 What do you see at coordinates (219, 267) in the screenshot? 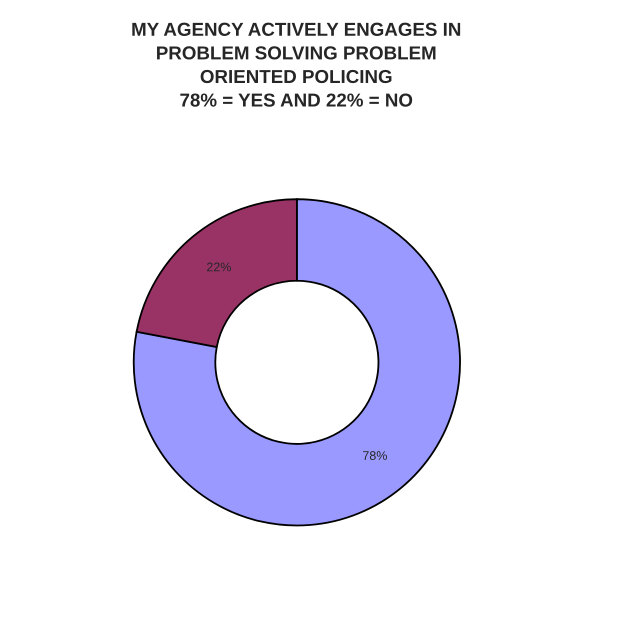
I see `data-label: 22%` at bounding box center [219, 267].